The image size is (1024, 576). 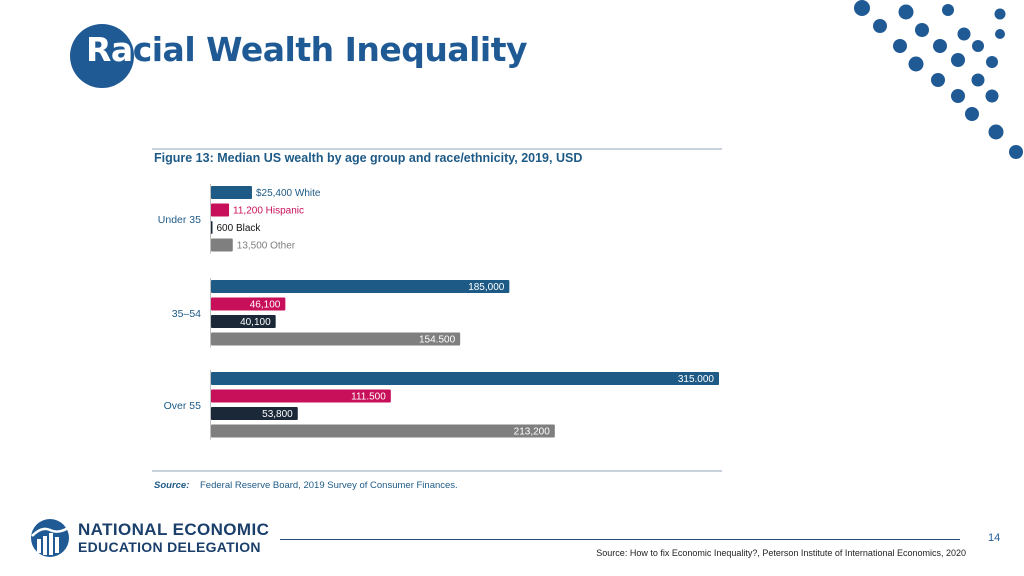 What do you see at coordinates (994, 538) in the screenshot?
I see `page-number: 14` at bounding box center [994, 538].